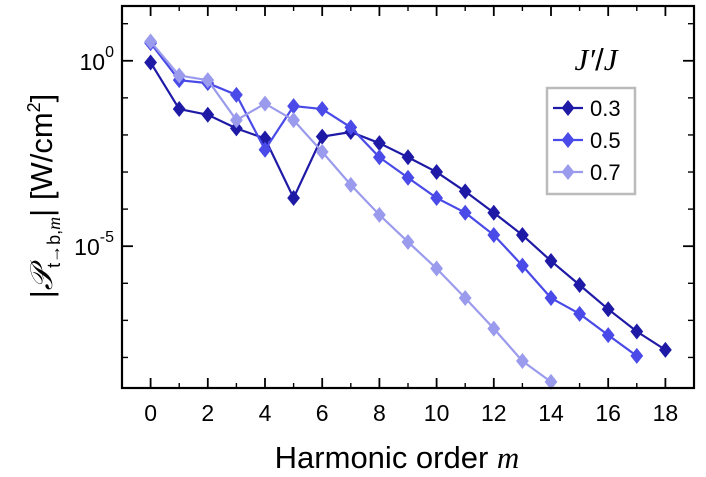  Describe the element at coordinates (150, 413) in the screenshot. I see `x-tick-label: 0` at that location.